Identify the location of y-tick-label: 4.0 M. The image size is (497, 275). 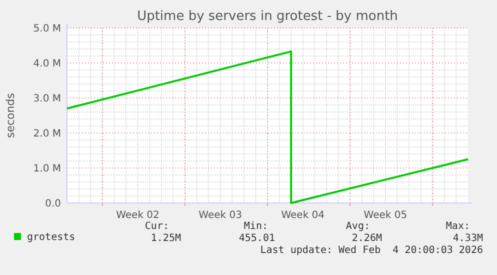
(47, 64).